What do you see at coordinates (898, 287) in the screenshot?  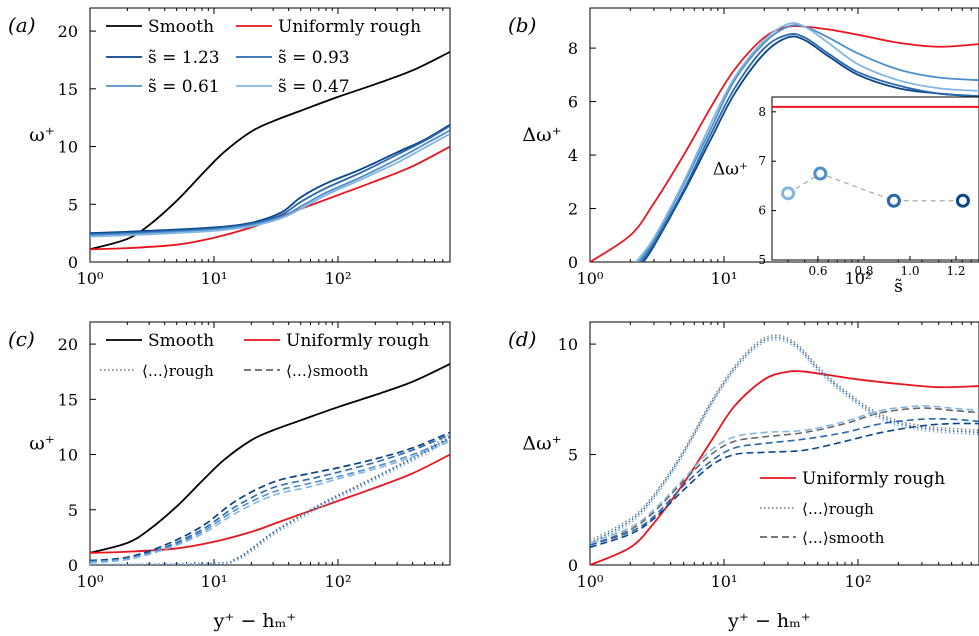 I see `inset-x-label: s̃` at bounding box center [898, 287].